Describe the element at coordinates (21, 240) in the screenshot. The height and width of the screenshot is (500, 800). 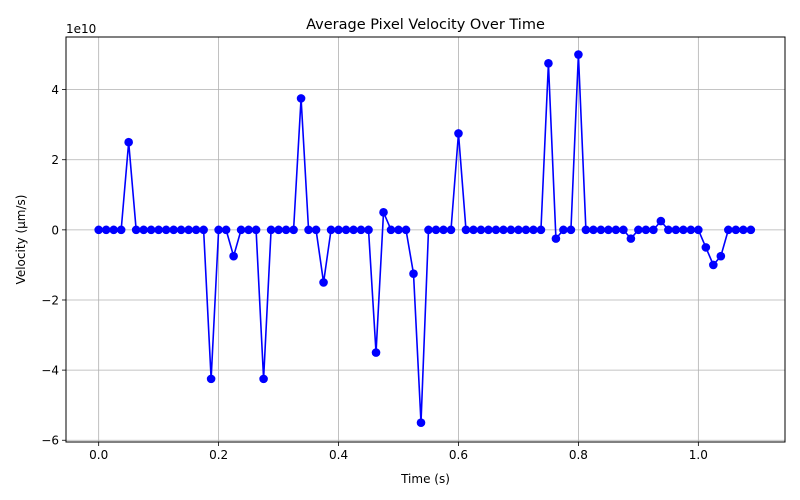
I see `y-axis-label: Velocity (µm/s)` at that location.